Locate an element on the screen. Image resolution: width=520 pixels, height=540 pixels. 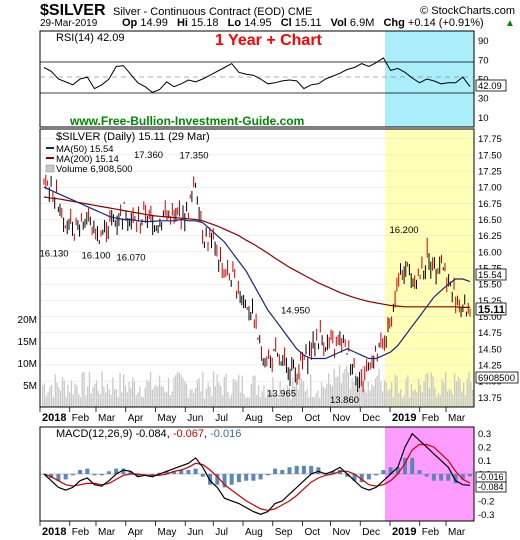
close-last-box is located at coordinates (491, 309).